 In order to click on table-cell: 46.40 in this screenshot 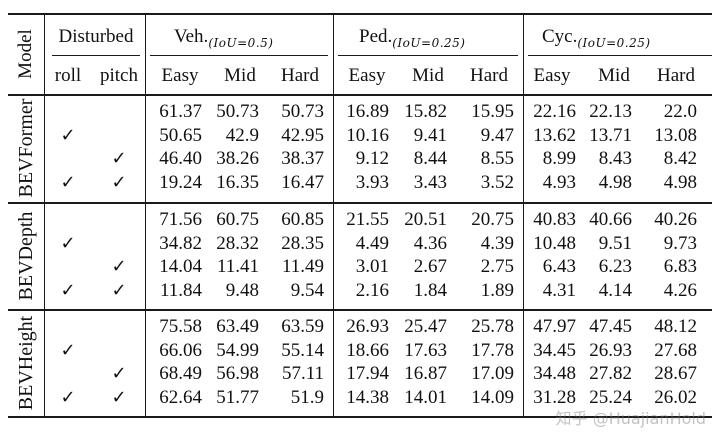, I will do `click(180, 158)`.